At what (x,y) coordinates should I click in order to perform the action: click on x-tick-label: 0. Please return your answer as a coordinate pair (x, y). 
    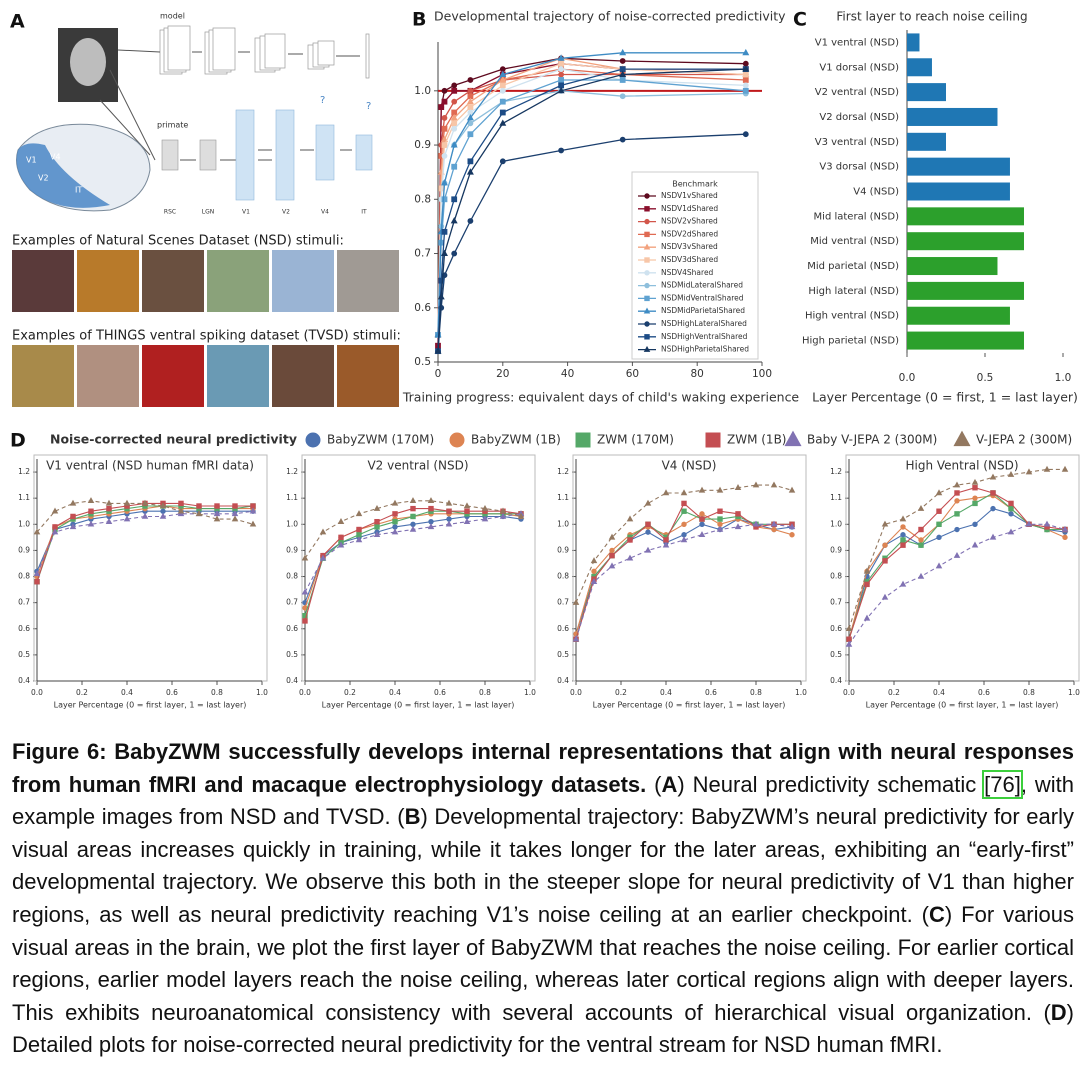
    Looking at the image, I should click on (438, 374).